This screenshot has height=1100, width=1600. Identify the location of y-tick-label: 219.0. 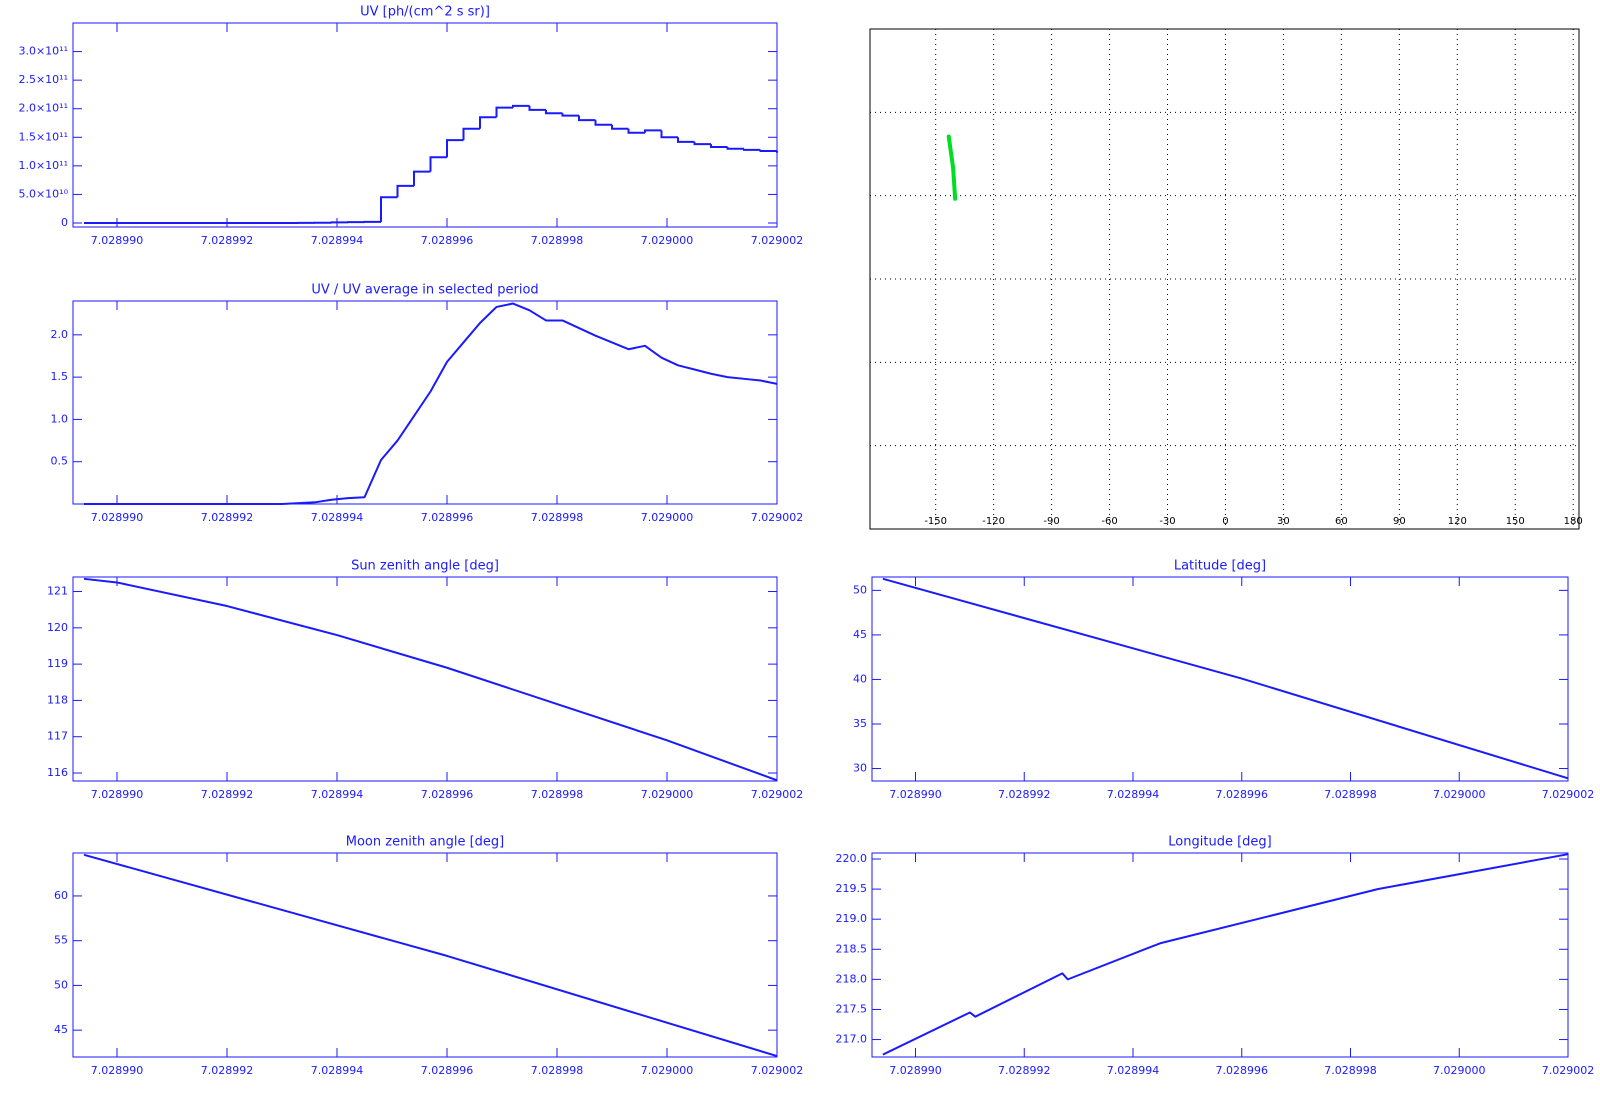
(852, 918).